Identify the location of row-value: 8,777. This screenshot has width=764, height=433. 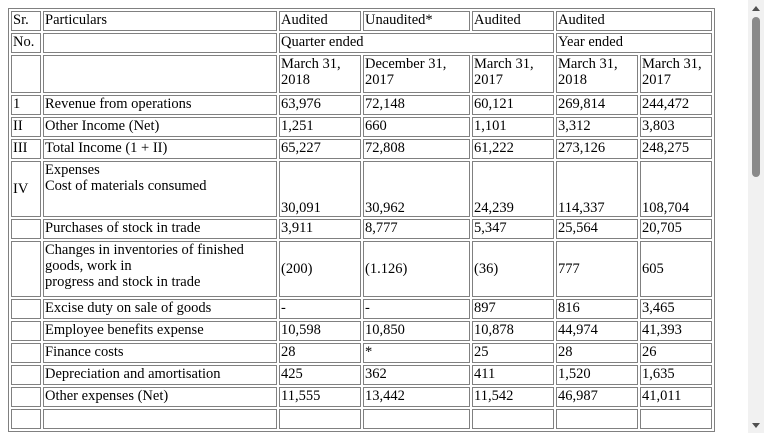
(416, 229).